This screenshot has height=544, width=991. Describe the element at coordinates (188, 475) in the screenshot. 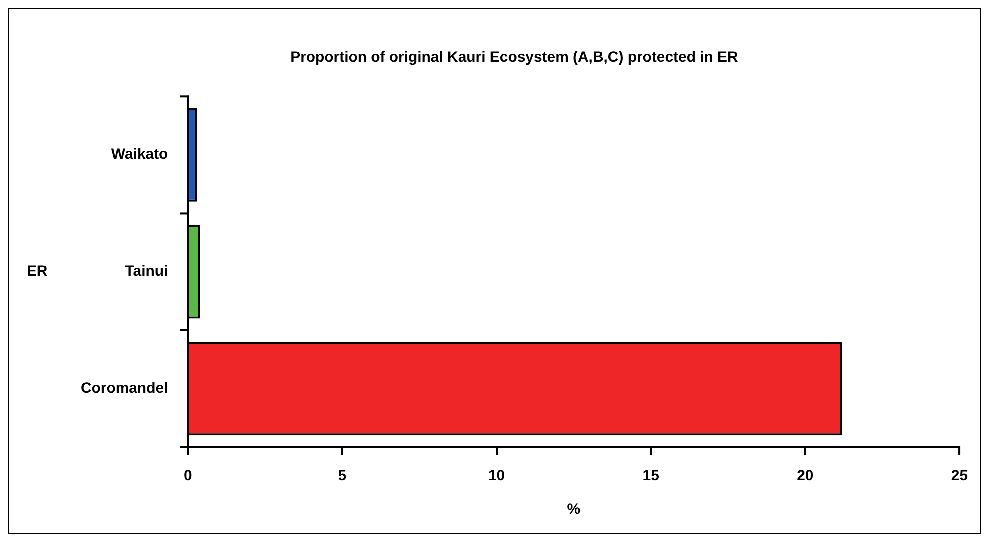

I see `x-tick-label: 0` at that location.